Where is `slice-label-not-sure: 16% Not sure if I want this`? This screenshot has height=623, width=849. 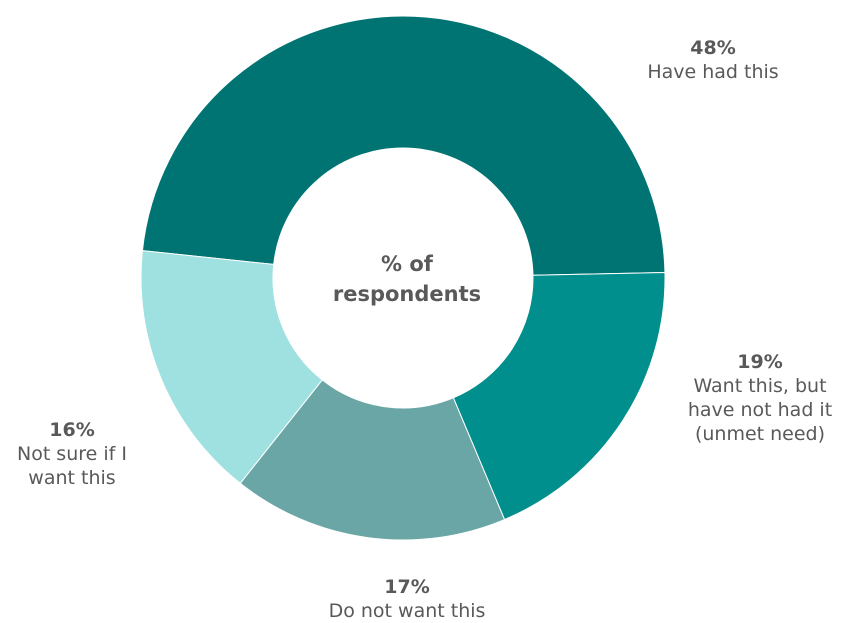
slice-label-not-sure: 16% Not sure if I want this is located at coordinates (86, 454).